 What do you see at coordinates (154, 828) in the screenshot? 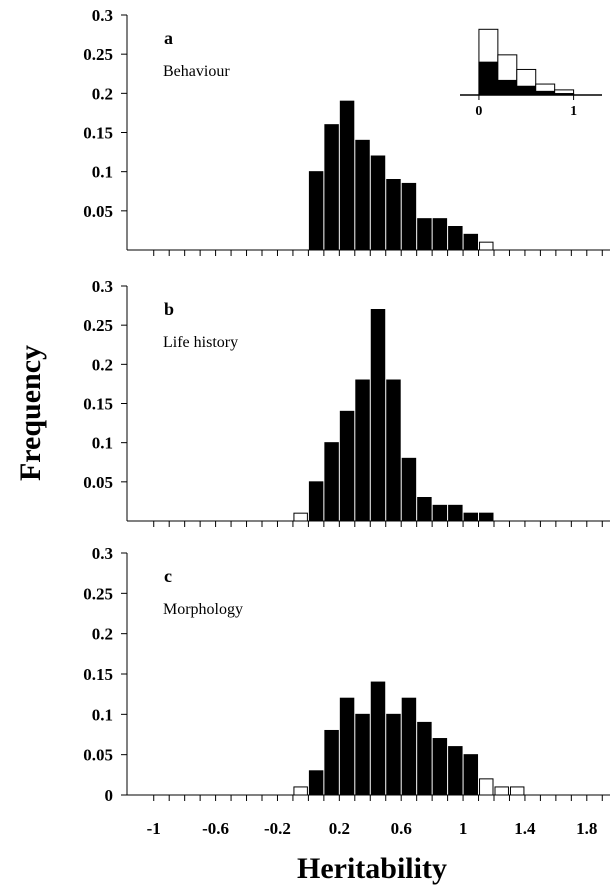
I see `x-tick-label: -1` at bounding box center [154, 828].